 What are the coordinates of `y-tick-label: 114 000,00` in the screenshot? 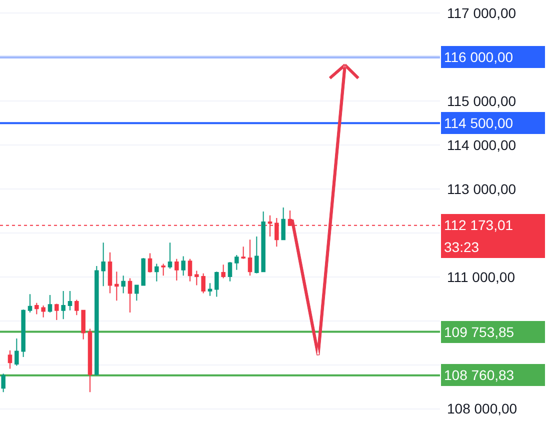 It's located at (481, 144).